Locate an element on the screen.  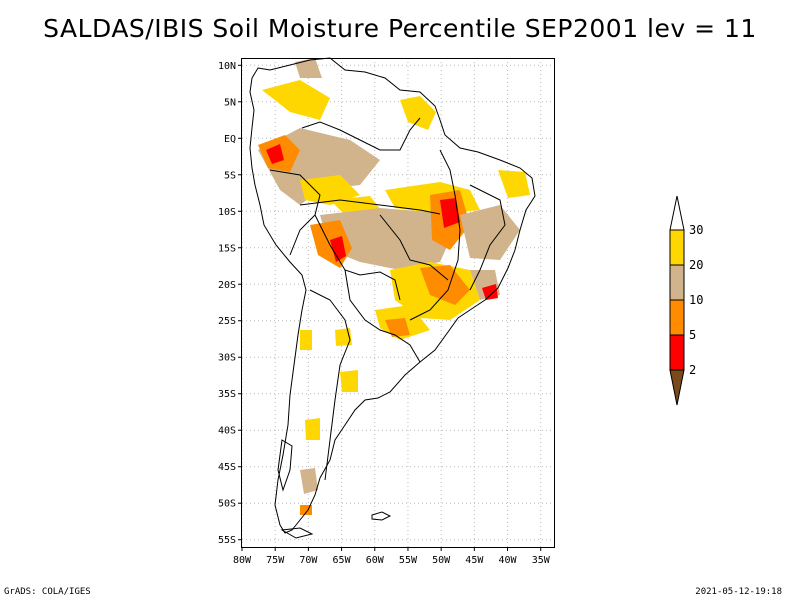
colorbar-label: 10 is located at coordinates (696, 300).